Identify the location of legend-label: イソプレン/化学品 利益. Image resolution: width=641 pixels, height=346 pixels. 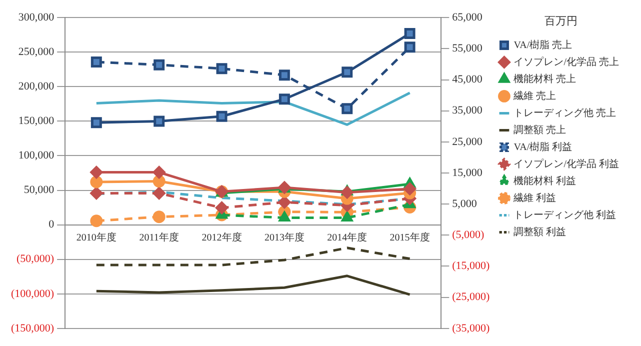
(567, 164).